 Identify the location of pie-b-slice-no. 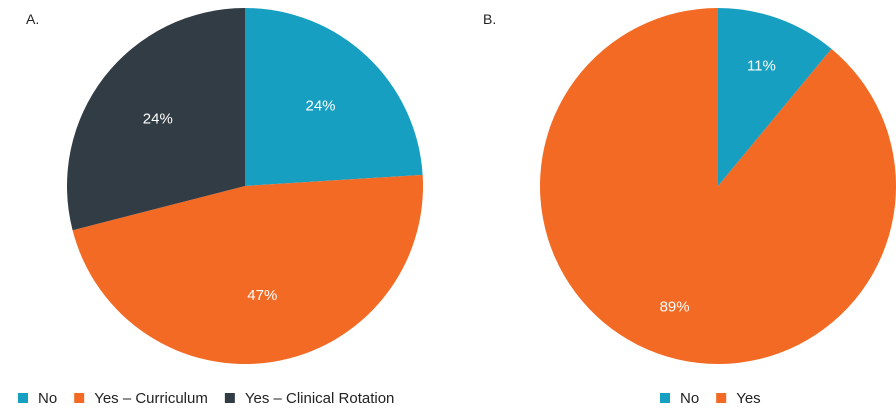
(775, 97).